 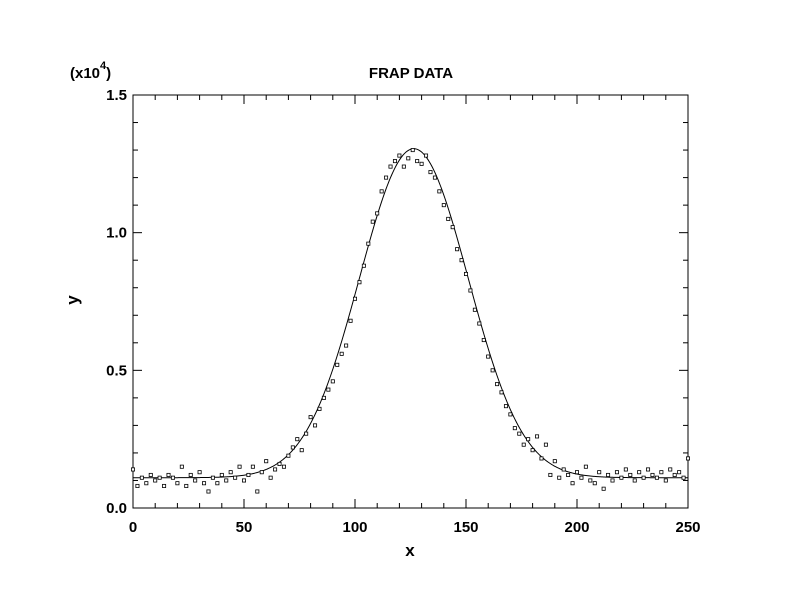 What do you see at coordinates (354, 527) in the screenshot?
I see `x-tick-label: 100` at bounding box center [354, 527].